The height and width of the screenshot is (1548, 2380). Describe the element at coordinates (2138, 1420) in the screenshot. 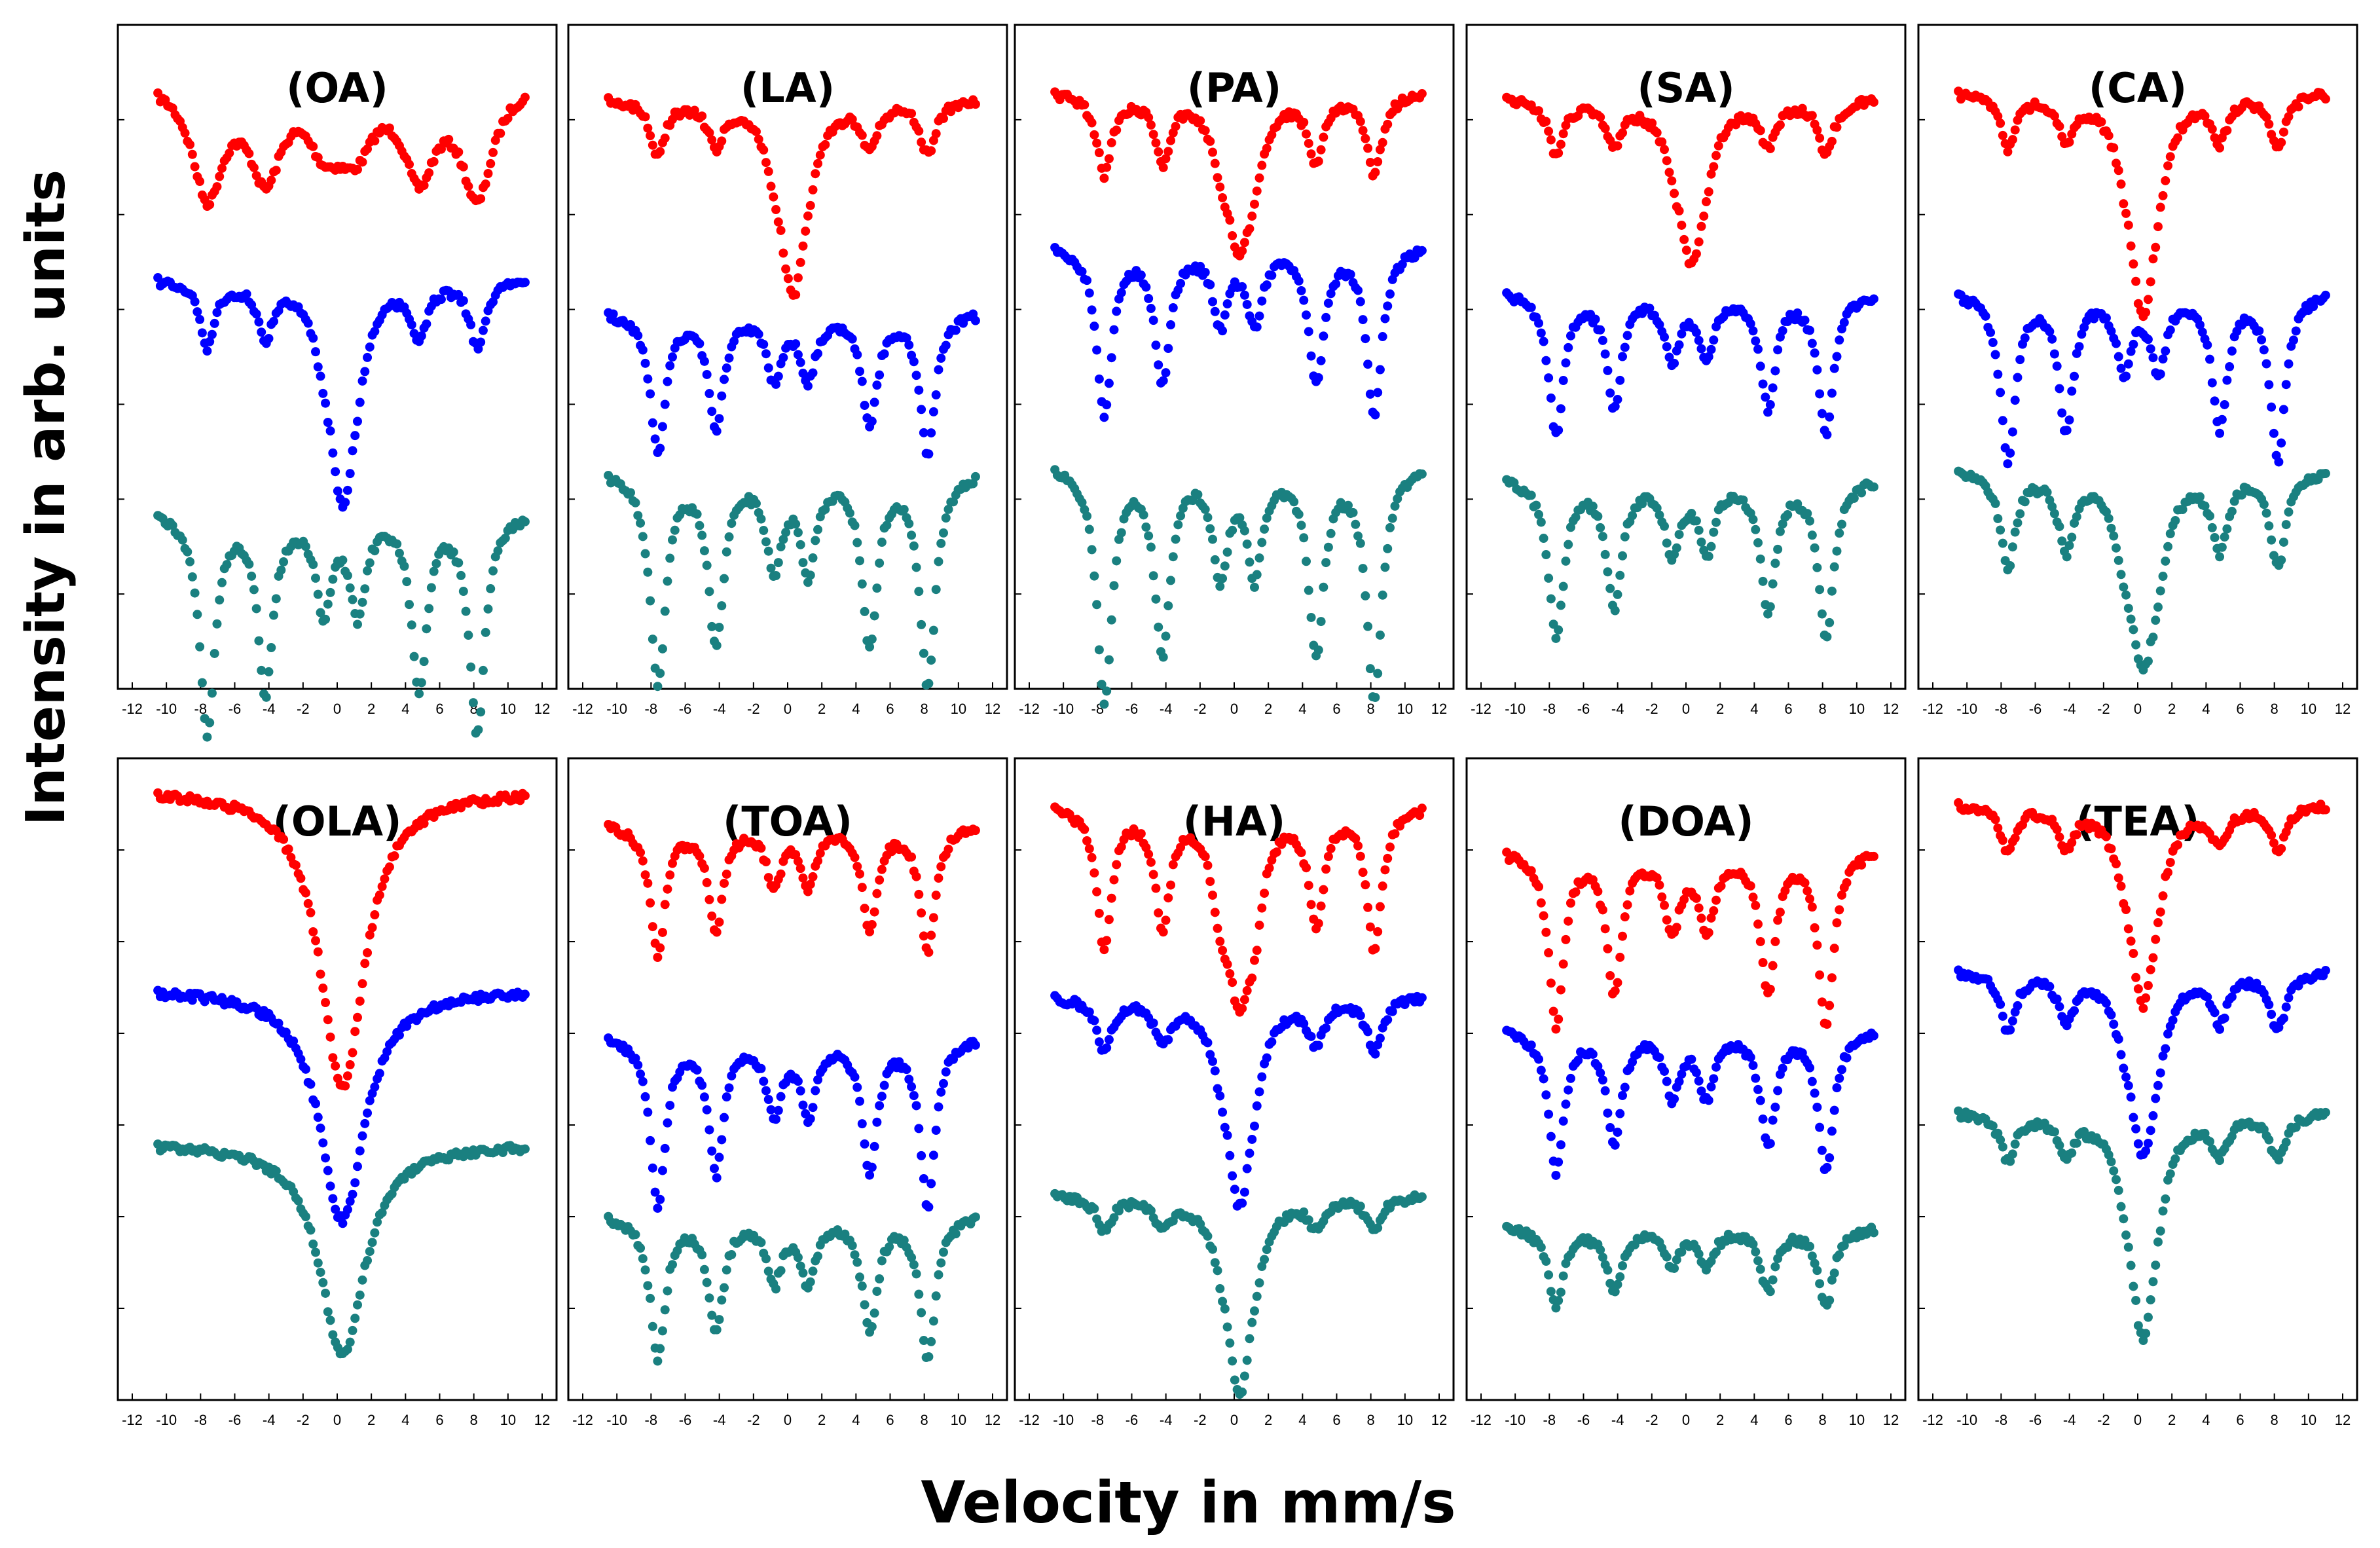

I see `x-tick-label: 0` at that location.